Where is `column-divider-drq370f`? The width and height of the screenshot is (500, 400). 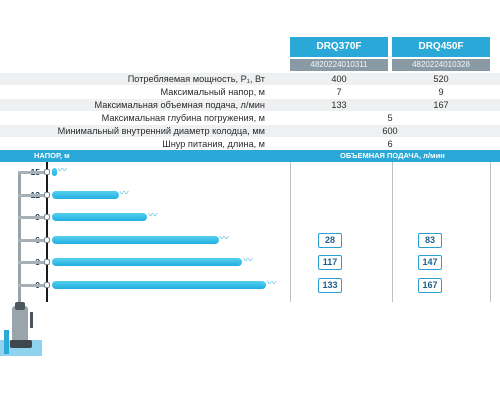
column-divider-drq370f is located at coordinates (290, 232).